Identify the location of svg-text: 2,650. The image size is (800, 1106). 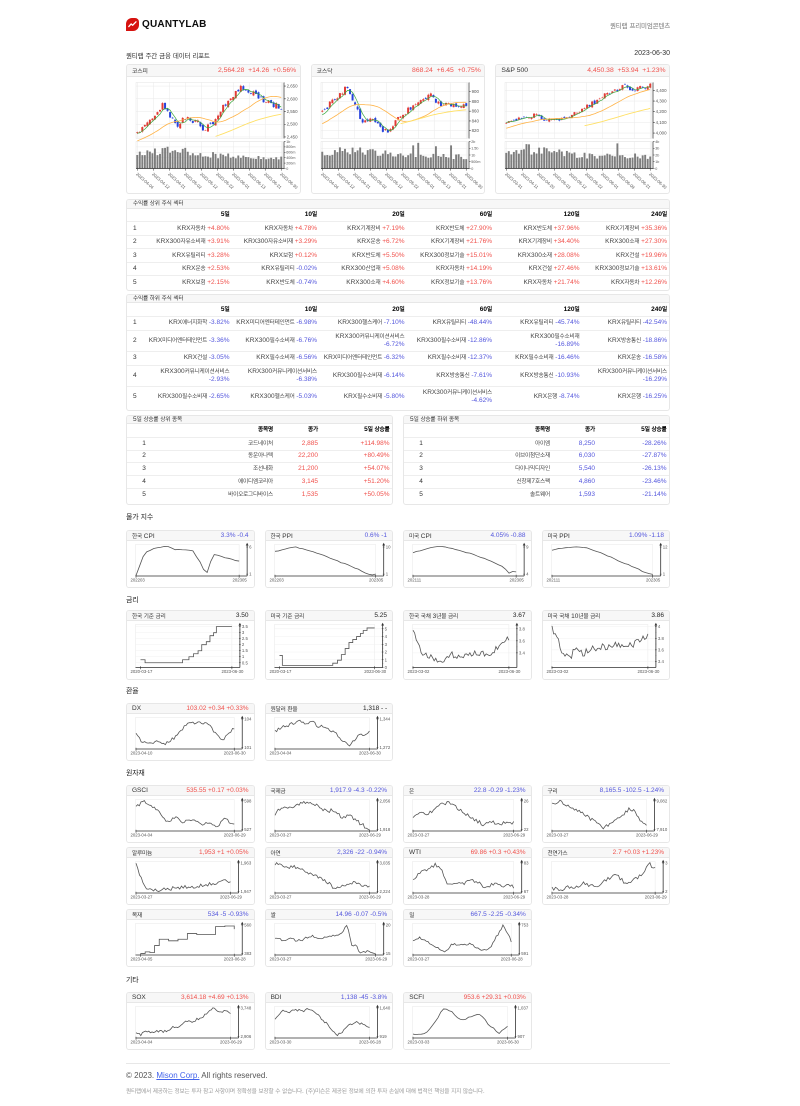
(293, 86).